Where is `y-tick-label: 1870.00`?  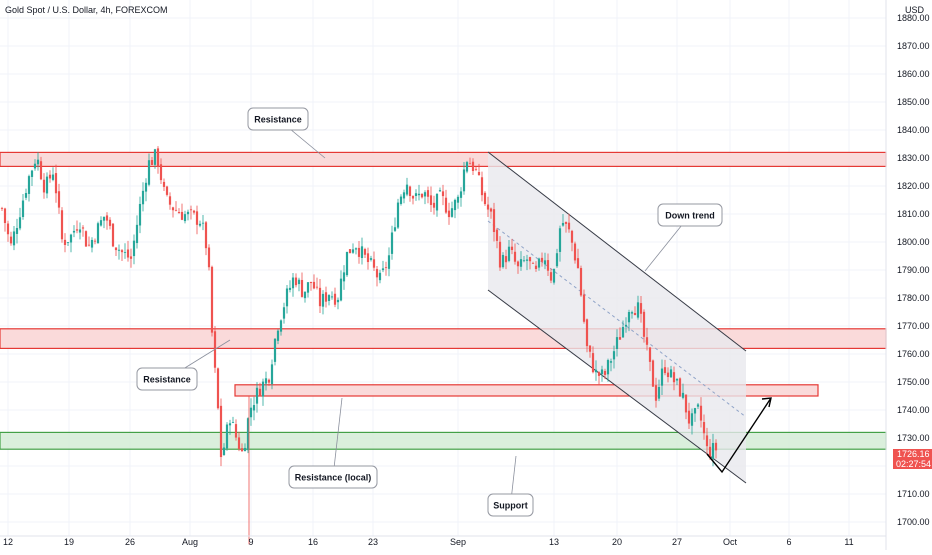
y-tick-label: 1870.00 is located at coordinates (913, 46).